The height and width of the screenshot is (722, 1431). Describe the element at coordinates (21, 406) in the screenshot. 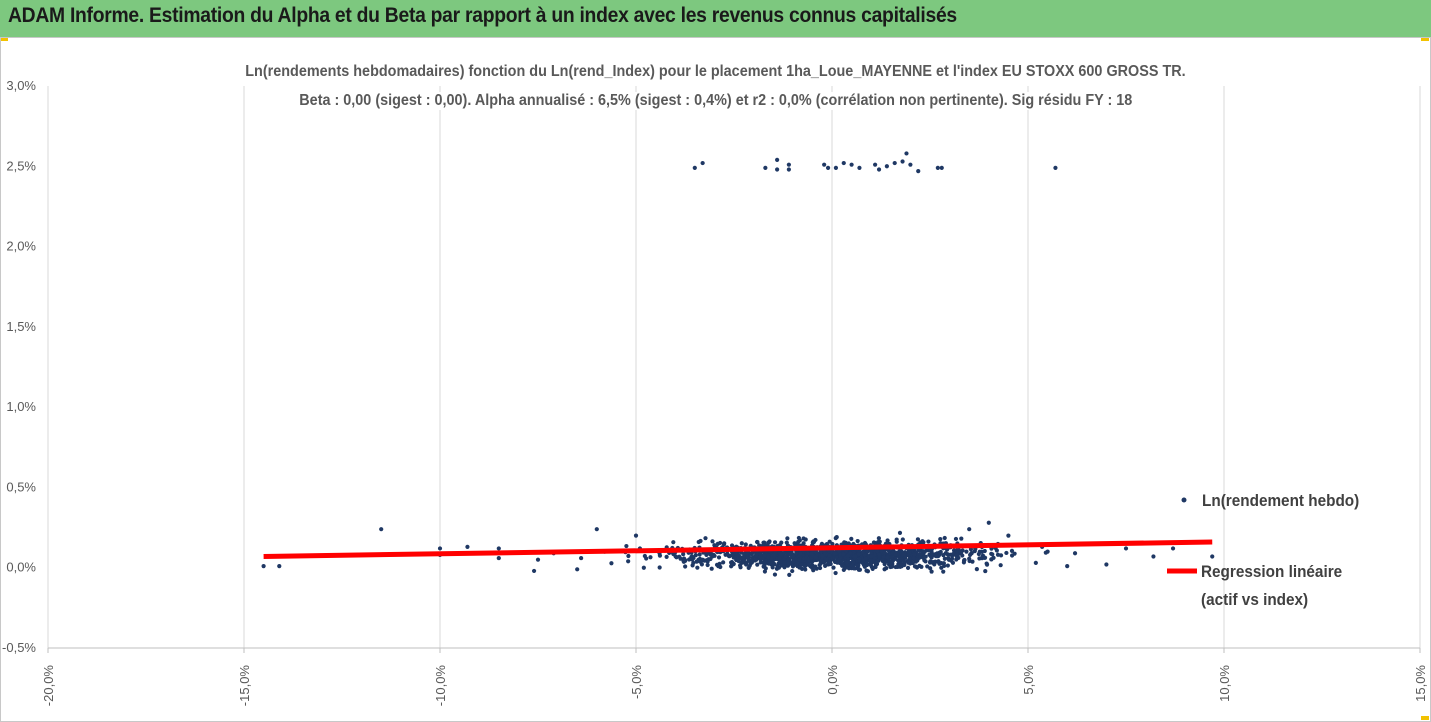

I see `y-tick-label: 1,0%` at that location.